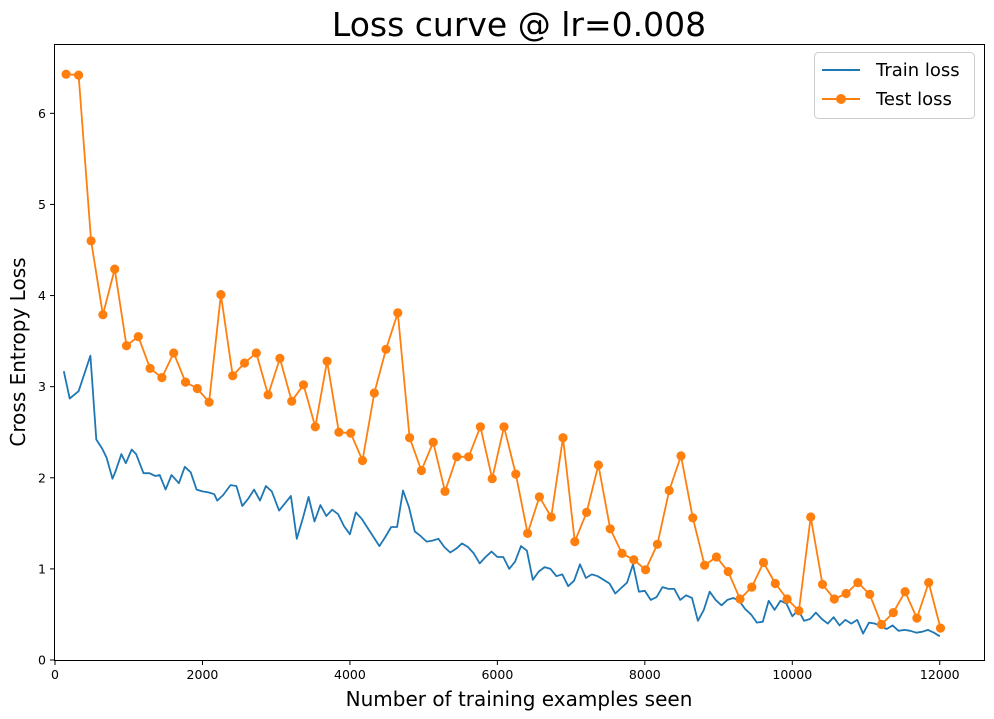 Image resolution: width=994 pixels, height=719 pixels. I want to click on y-tick-label: 5, so click(42, 204).